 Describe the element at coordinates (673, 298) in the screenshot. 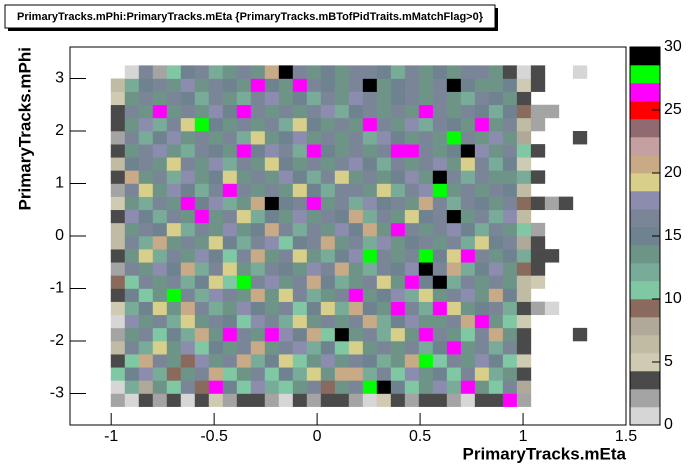

I see `z-tick-label: 10` at that location.